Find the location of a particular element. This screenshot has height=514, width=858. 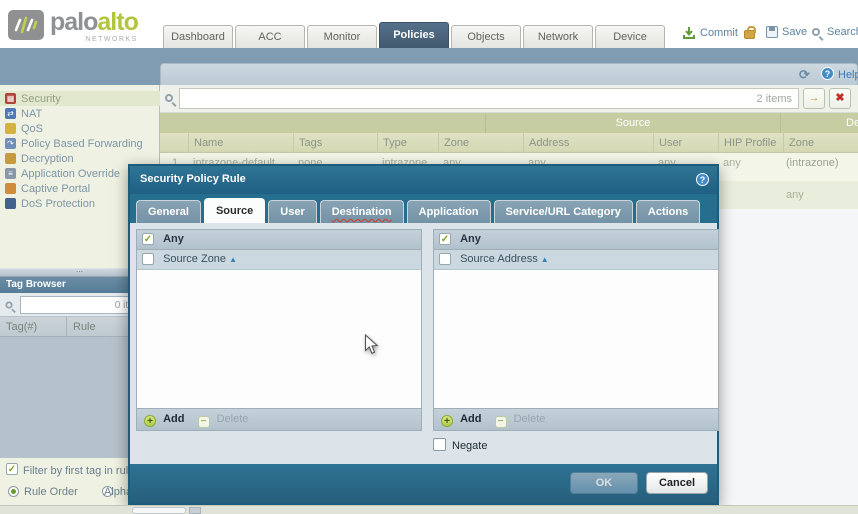

security-icon: ▦ is located at coordinates (10, 98).